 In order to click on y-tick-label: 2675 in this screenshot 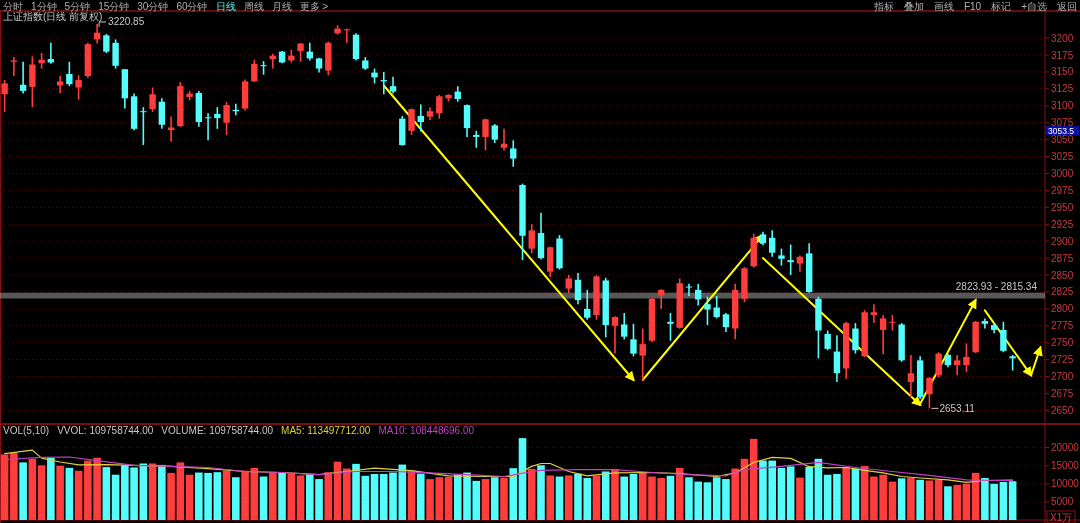, I will do `click(1062, 394)`.